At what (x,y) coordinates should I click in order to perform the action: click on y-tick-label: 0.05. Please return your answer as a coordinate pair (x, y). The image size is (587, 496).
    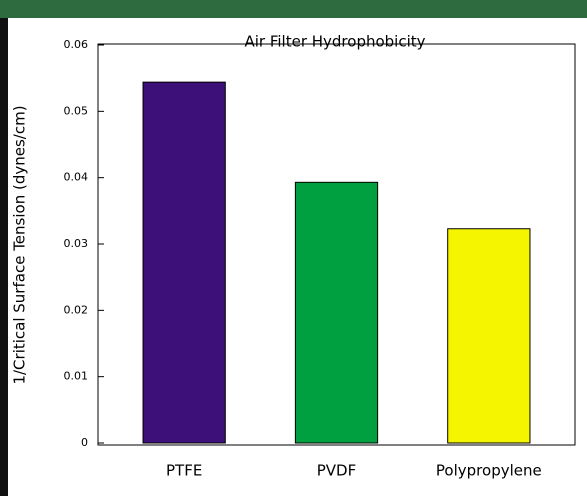
    Looking at the image, I should click on (76, 110).